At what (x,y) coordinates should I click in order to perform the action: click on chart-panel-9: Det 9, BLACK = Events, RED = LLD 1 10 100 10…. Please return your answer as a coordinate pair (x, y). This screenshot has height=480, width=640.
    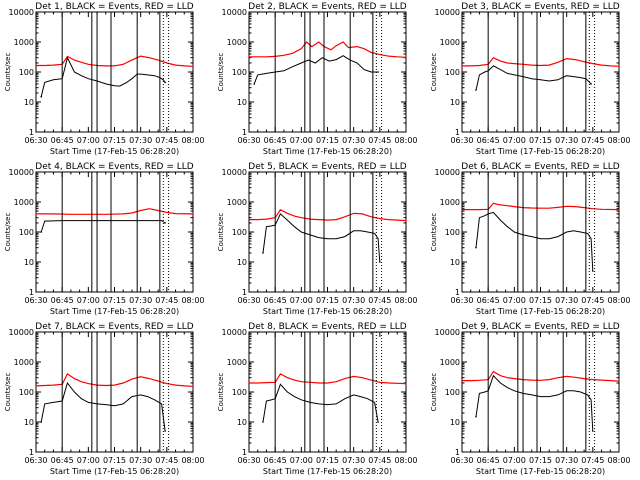
    Looking at the image, I should click on (530, 399).